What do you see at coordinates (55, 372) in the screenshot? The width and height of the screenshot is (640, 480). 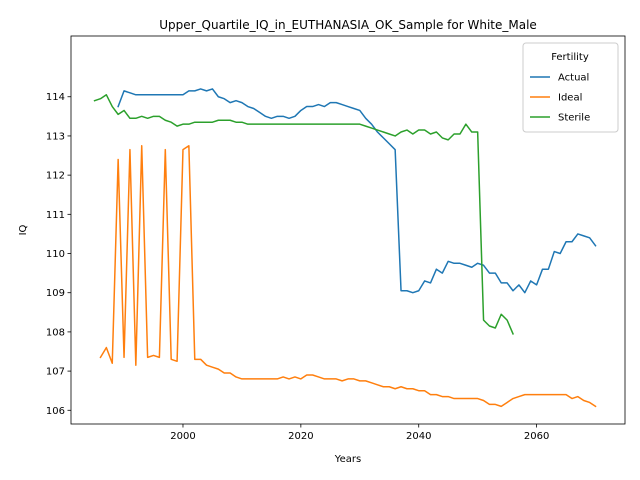 I see `y-tick-label: 107` at bounding box center [55, 372].